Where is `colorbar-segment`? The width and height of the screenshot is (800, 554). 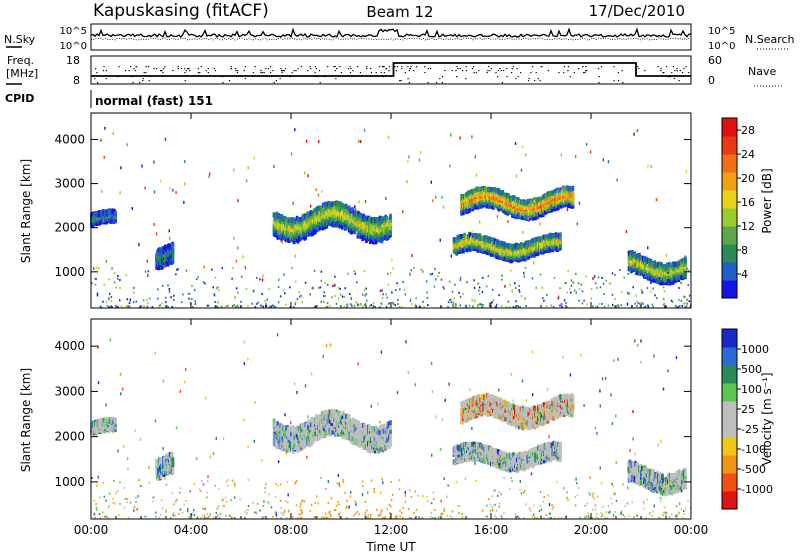
colorbar-segment is located at coordinates (729, 235).